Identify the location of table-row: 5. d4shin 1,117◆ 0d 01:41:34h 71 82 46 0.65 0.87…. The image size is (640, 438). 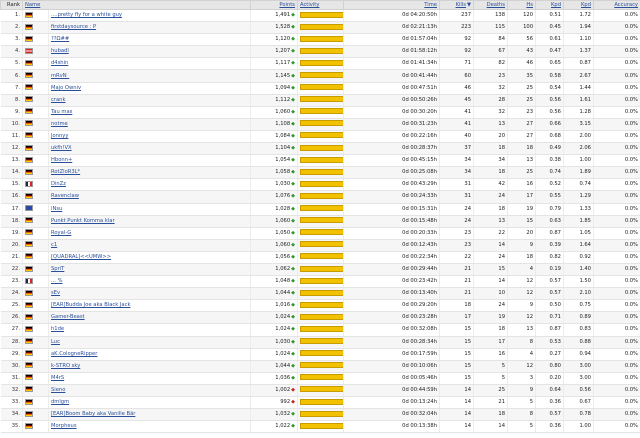
(320, 64).